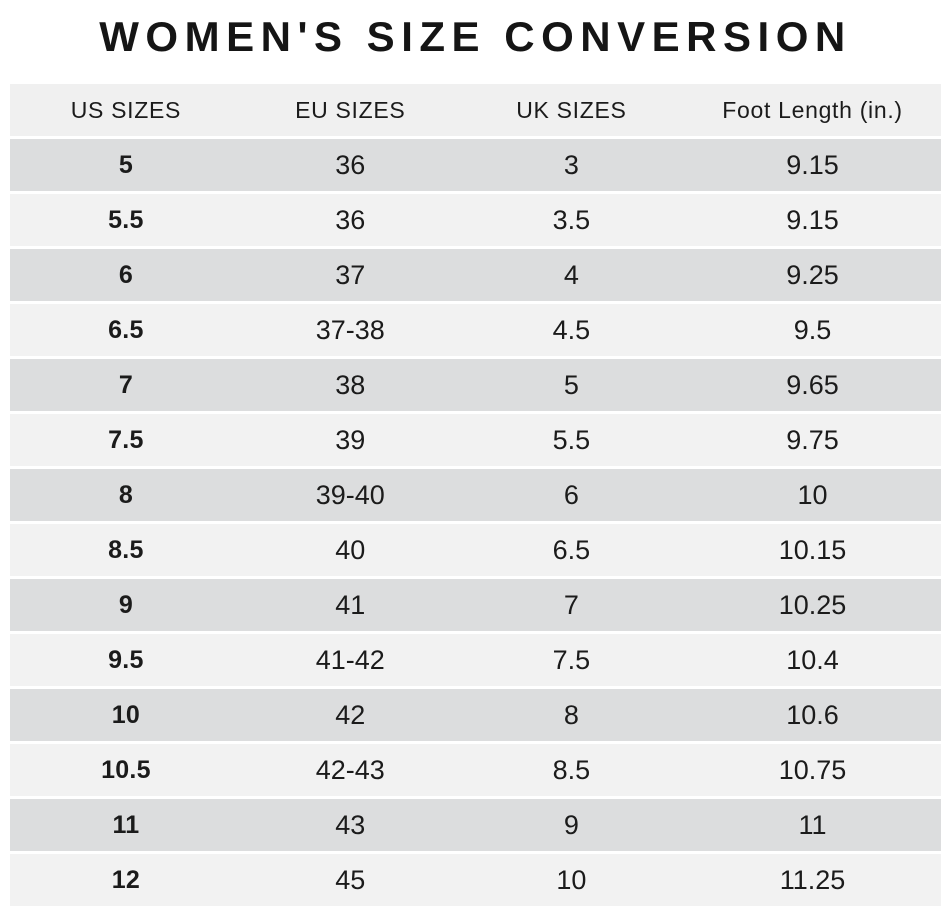 This screenshot has width=951, height=917. What do you see at coordinates (126, 551) in the screenshot?
I see `cell-us-sizes: 8.5` at bounding box center [126, 551].